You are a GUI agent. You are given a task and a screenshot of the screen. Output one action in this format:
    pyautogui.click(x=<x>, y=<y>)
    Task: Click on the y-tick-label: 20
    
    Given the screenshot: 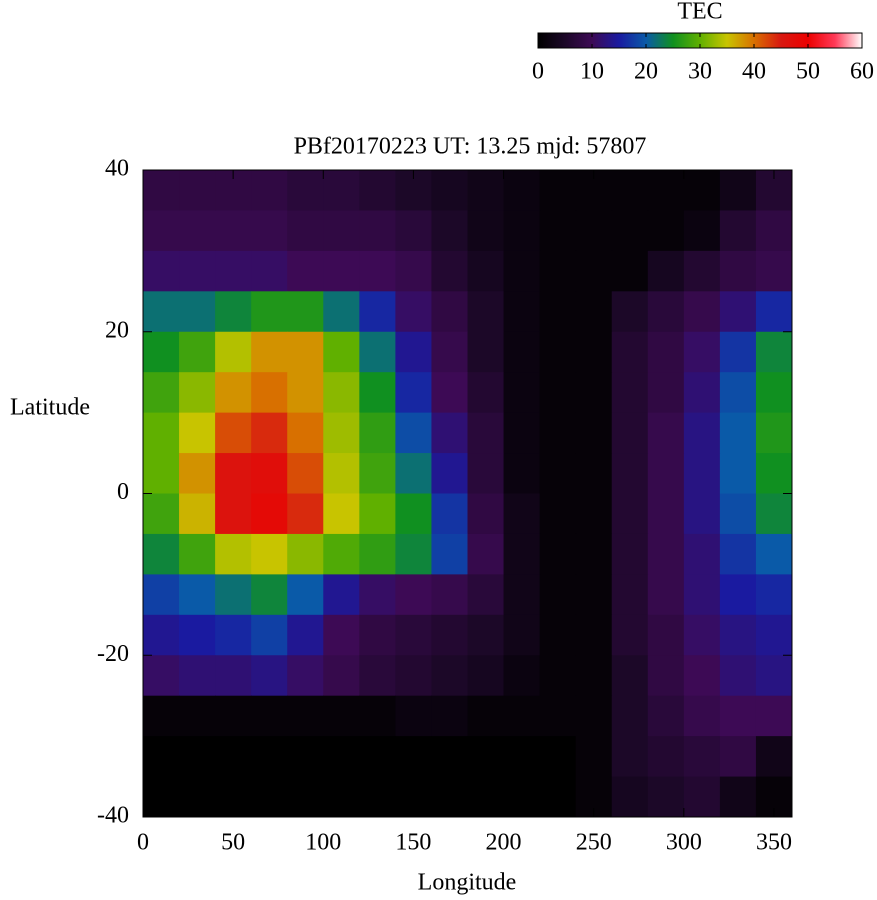 What is the action you would take?
    pyautogui.click(x=117, y=330)
    